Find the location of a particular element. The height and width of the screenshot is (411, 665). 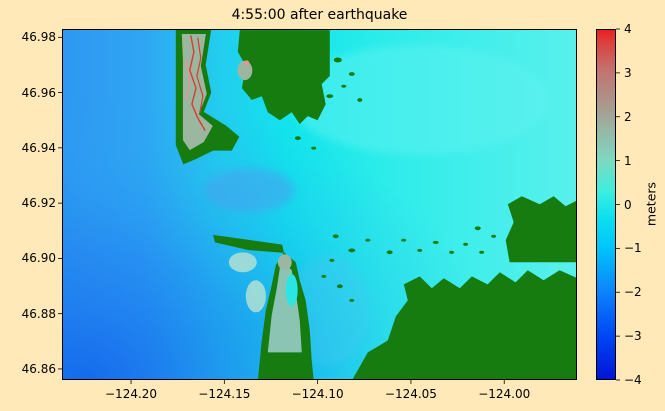

offshore-bright is located at coordinates (419, 100).